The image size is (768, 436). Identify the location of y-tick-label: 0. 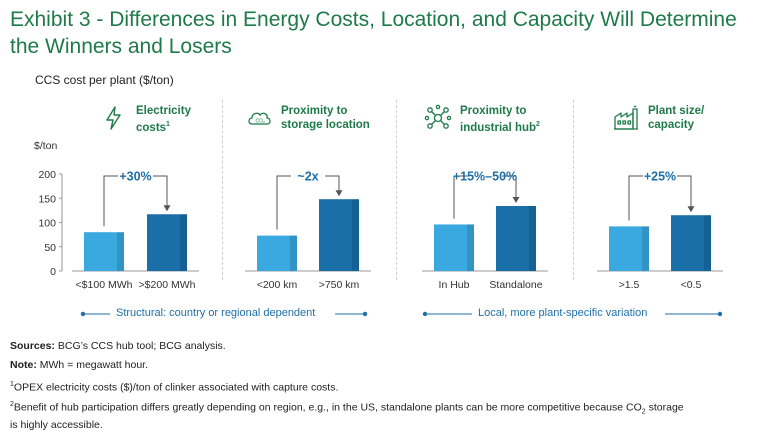
(53, 272).